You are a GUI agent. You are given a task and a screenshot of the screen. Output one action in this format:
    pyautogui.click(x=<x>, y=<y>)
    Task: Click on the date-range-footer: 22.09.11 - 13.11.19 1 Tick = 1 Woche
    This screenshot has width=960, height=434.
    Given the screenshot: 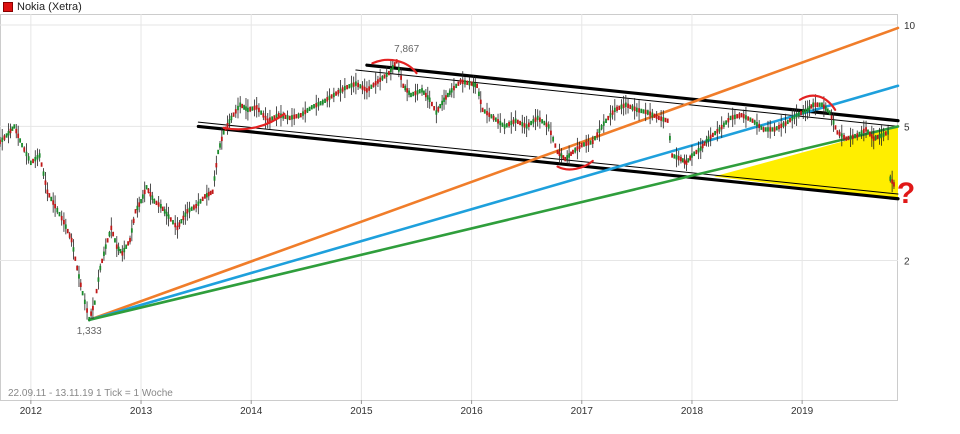 What is the action you would take?
    pyautogui.click(x=90, y=393)
    